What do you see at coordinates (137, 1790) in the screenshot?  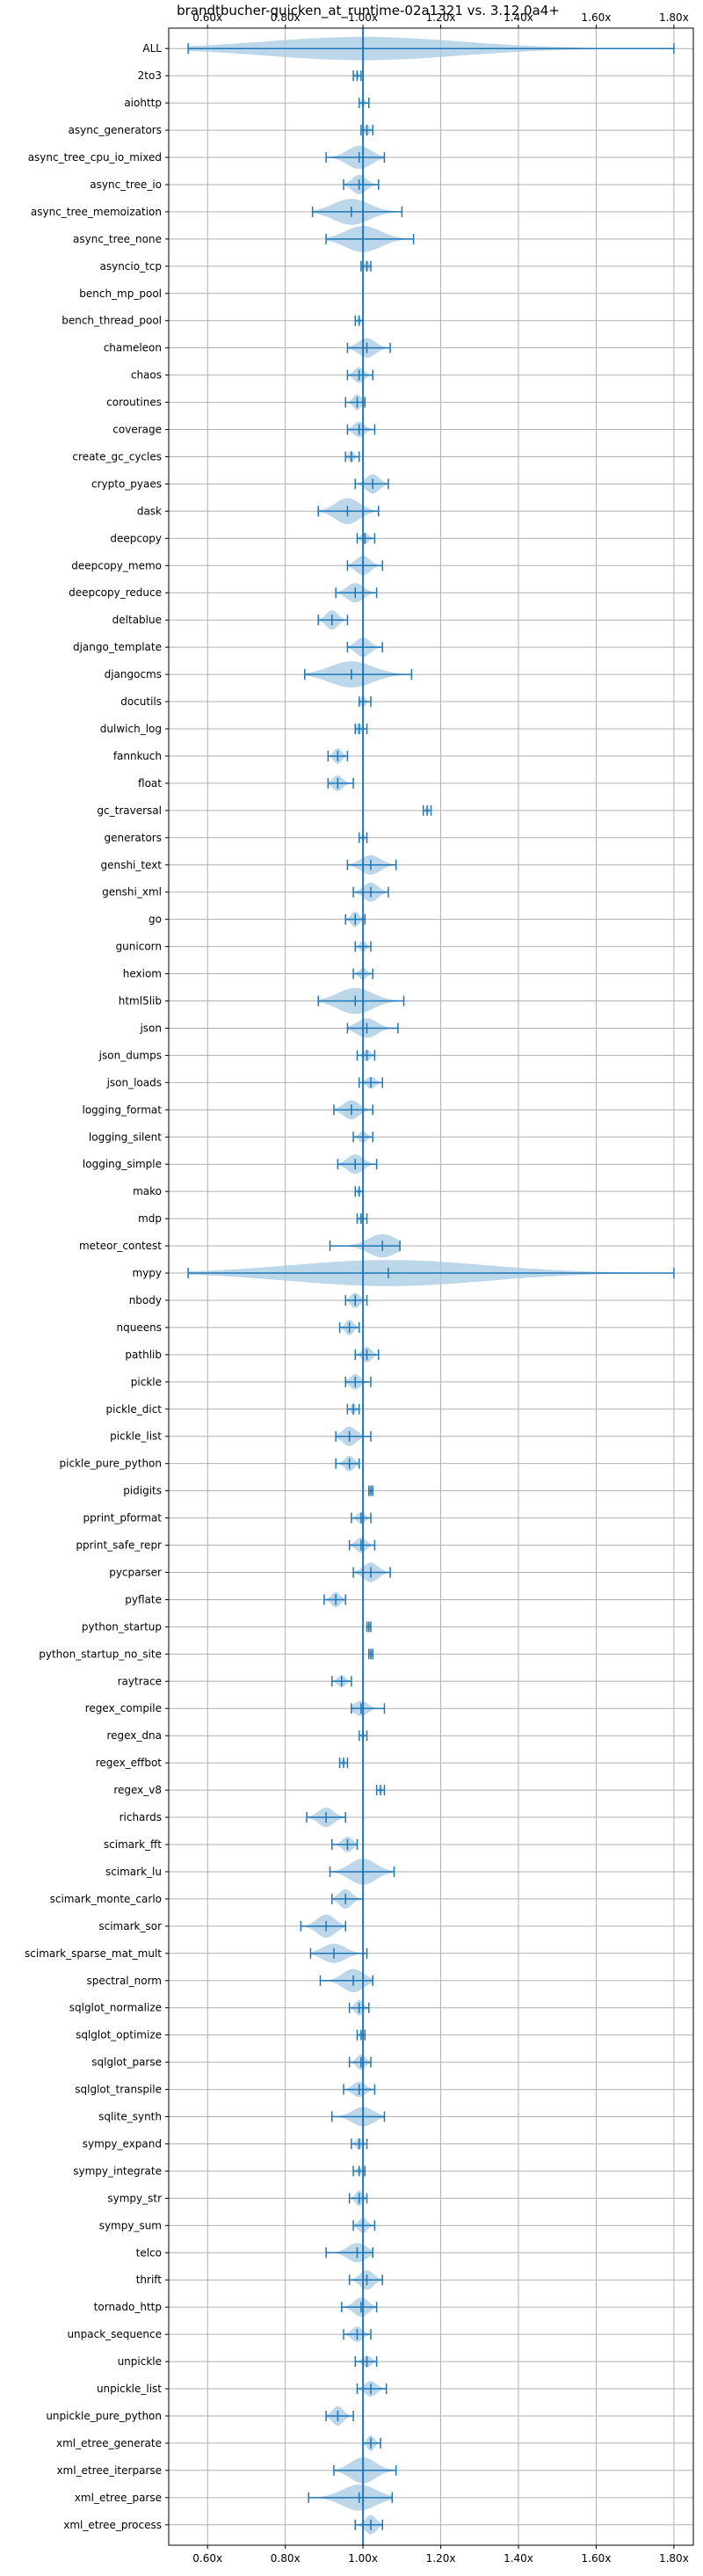 I see `benchmark-label: regex_v8` at bounding box center [137, 1790].